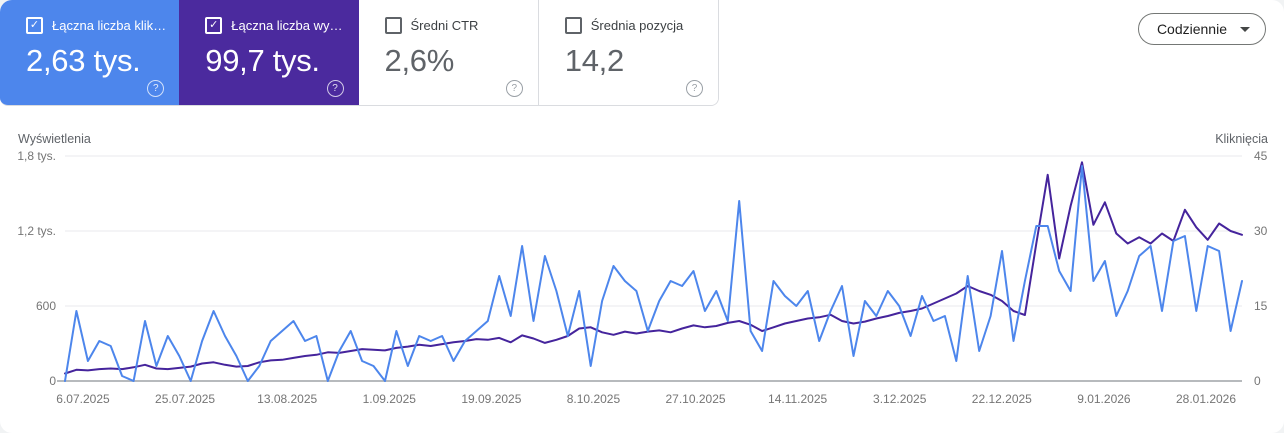 Image resolution: width=1284 pixels, height=433 pixels. I want to click on card-label: Średnia pozycja, so click(637, 25).